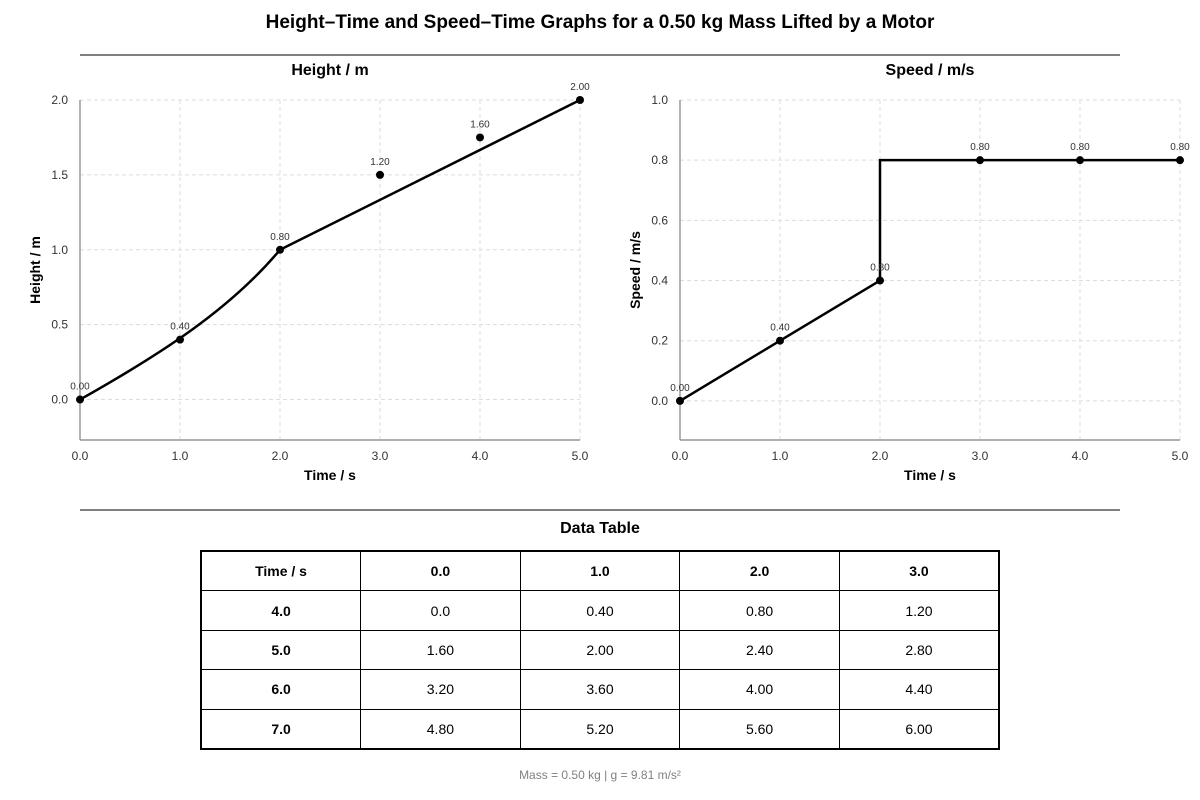  I want to click on footer-note: Mass = 0.50 kg | g = 9.81 m/s², so click(600, 775).